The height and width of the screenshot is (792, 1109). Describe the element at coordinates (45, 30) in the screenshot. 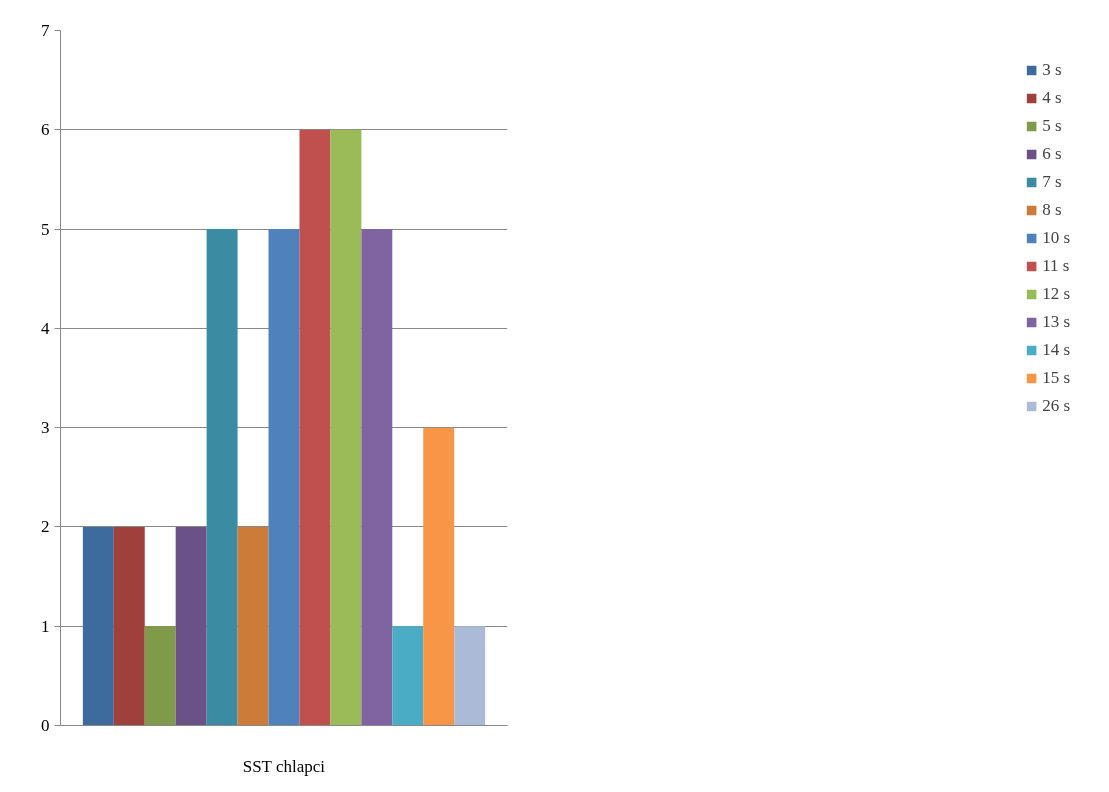

I see `y-tick-label: 7` at that location.